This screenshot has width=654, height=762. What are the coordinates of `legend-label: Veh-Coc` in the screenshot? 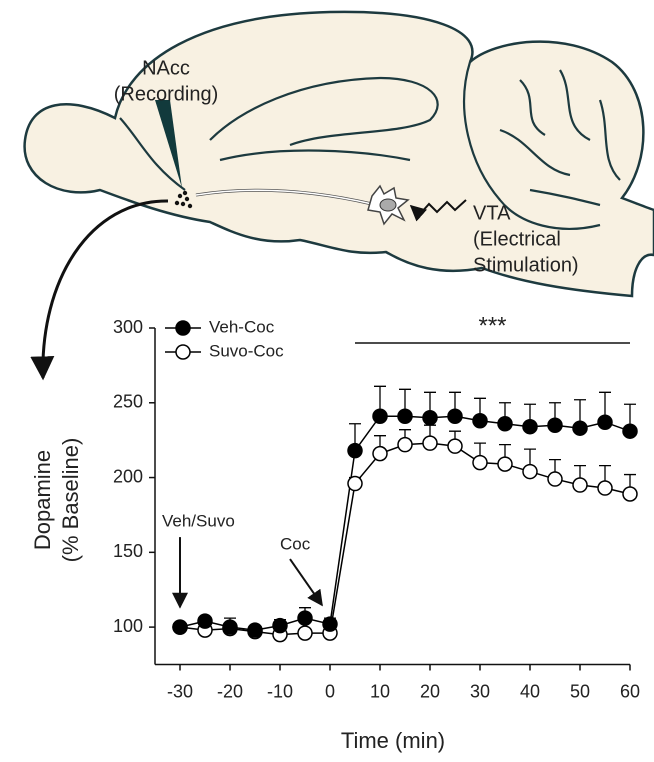 It's located at (242, 326).